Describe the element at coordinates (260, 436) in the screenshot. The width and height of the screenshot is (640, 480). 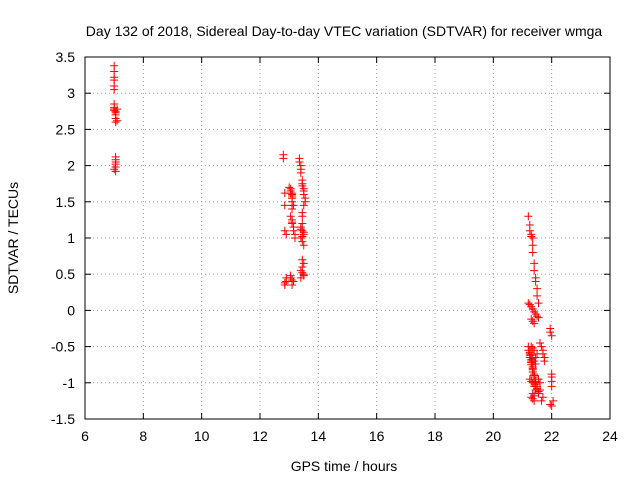
I see `x-tick-label: 12` at that location.